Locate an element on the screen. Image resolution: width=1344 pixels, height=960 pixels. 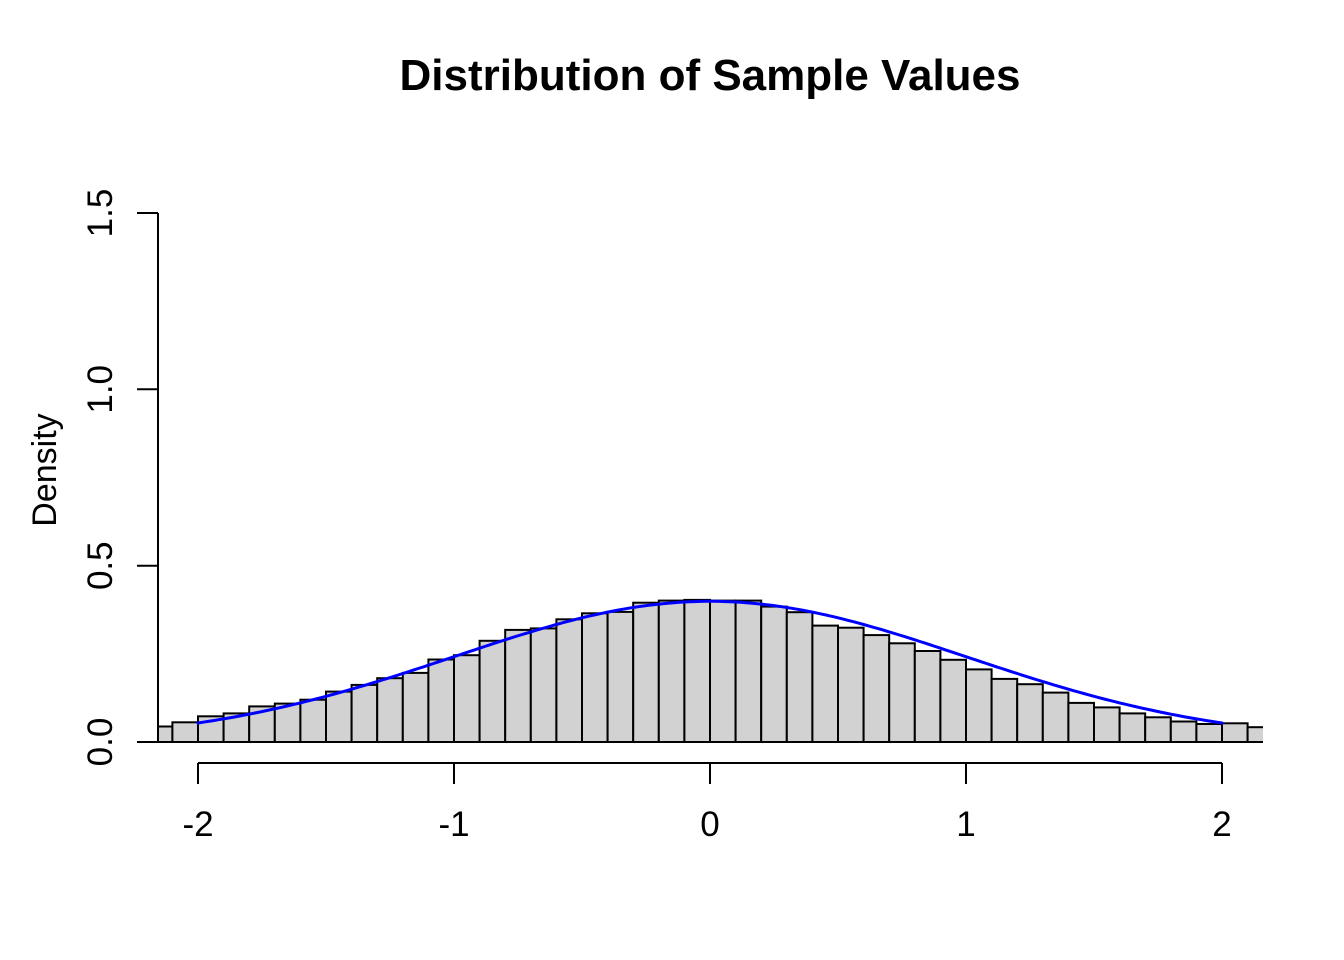
x-axis-tick-label: 0 is located at coordinates (709, 824).